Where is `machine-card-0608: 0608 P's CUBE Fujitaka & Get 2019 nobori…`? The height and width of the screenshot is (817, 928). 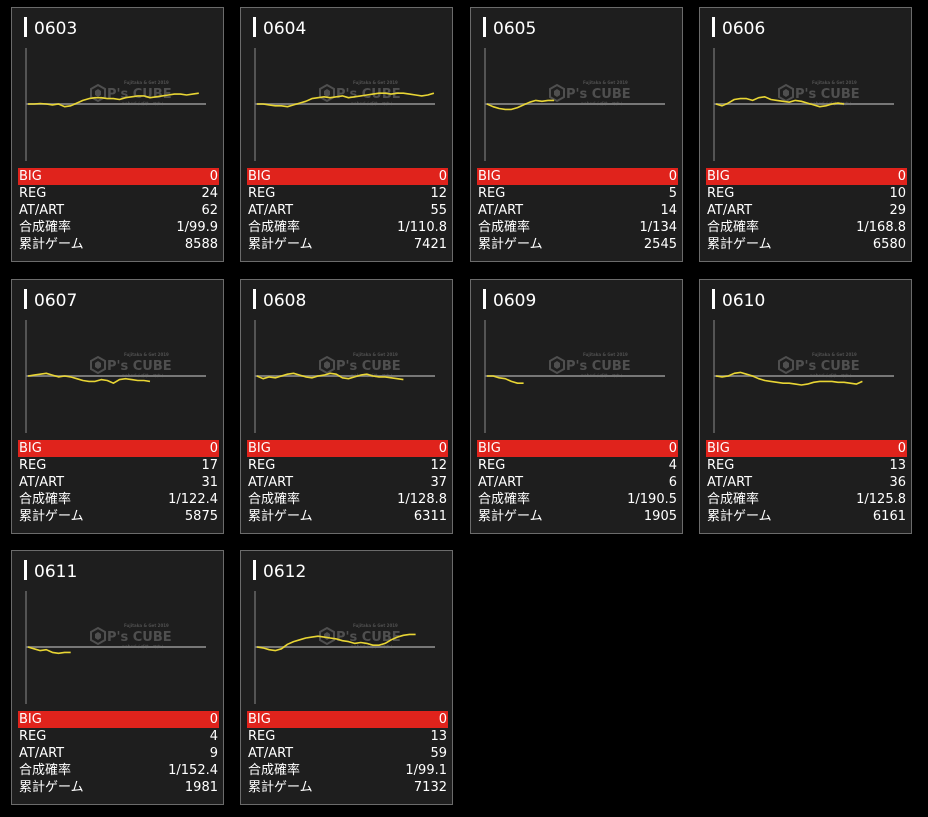
machine-card-0608: 0608 P's CUBE Fujitaka & Get 2019 nobori… is located at coordinates (346, 406).